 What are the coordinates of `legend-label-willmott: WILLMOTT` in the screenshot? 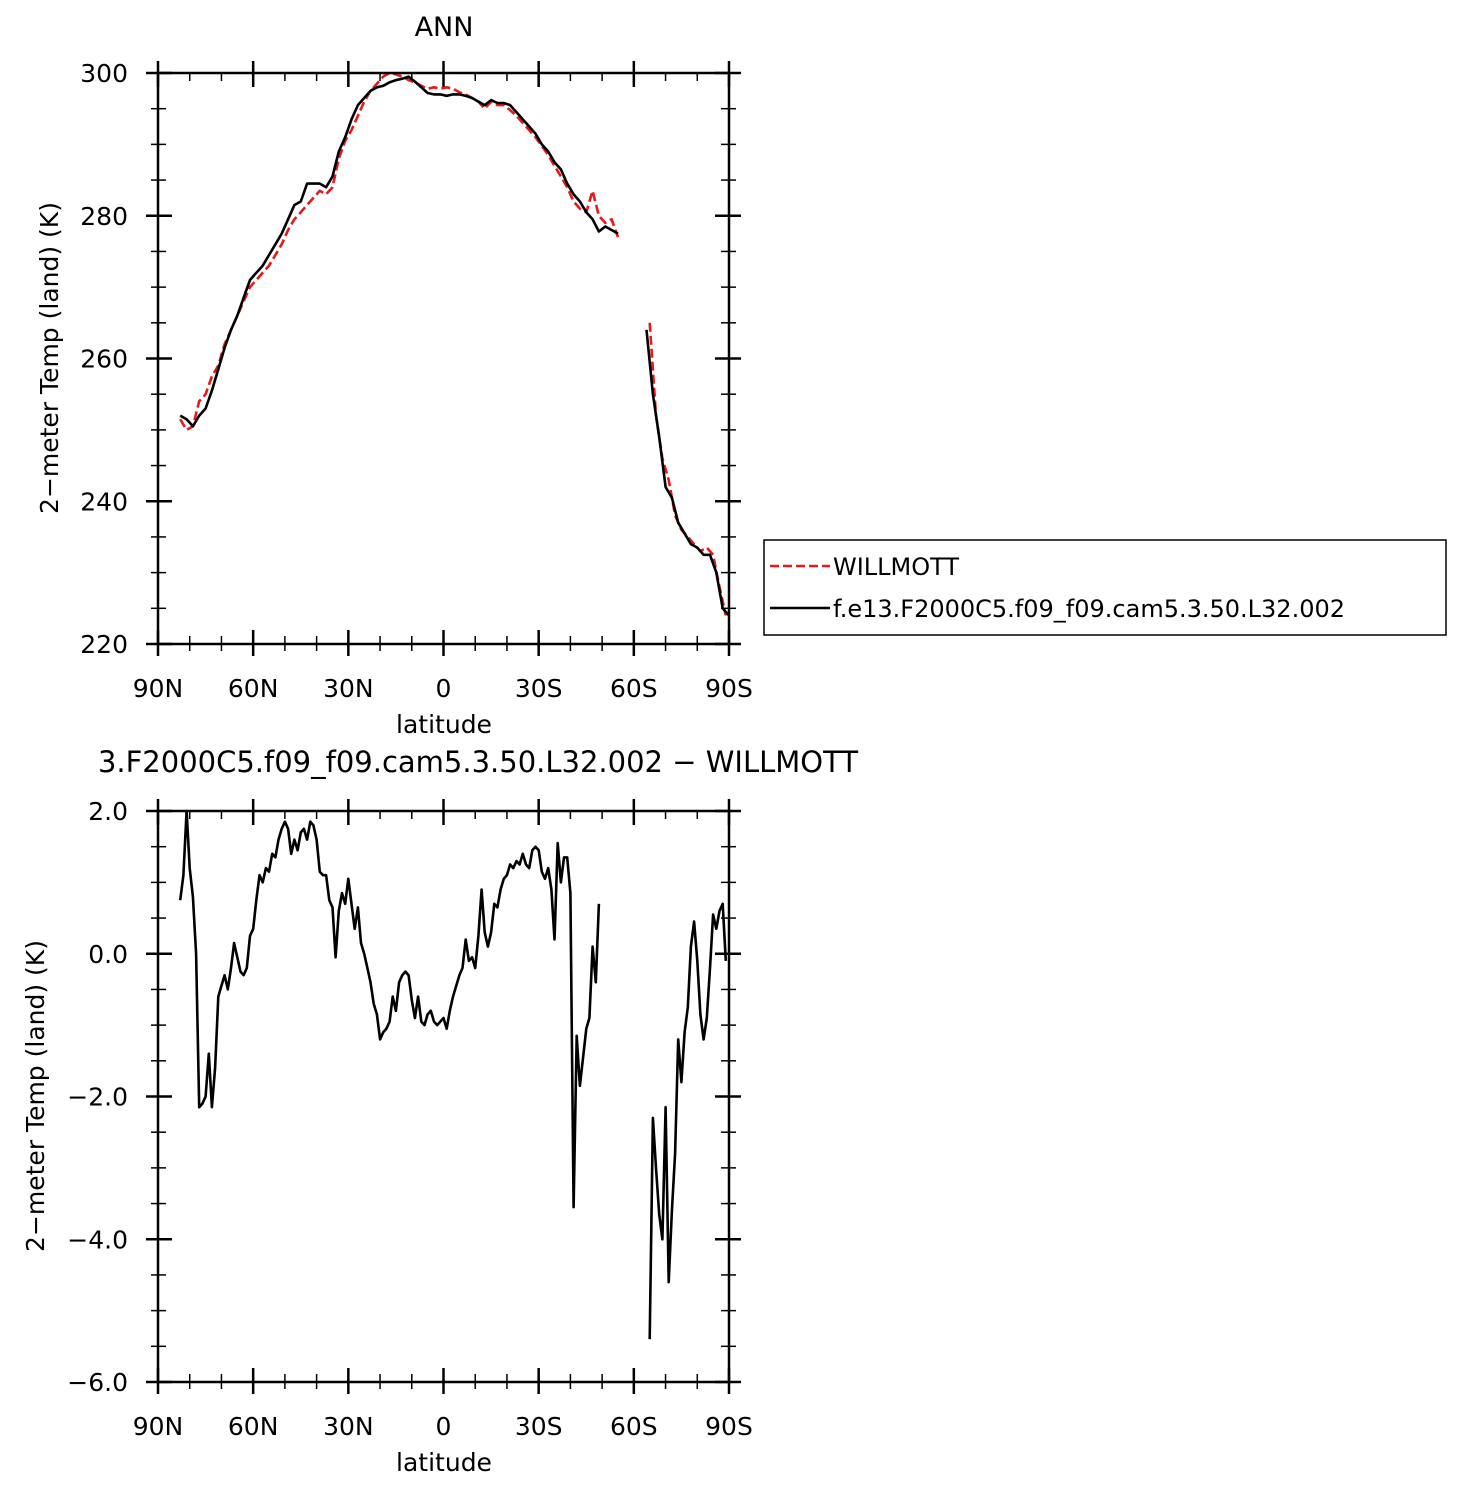 It's located at (896, 567).